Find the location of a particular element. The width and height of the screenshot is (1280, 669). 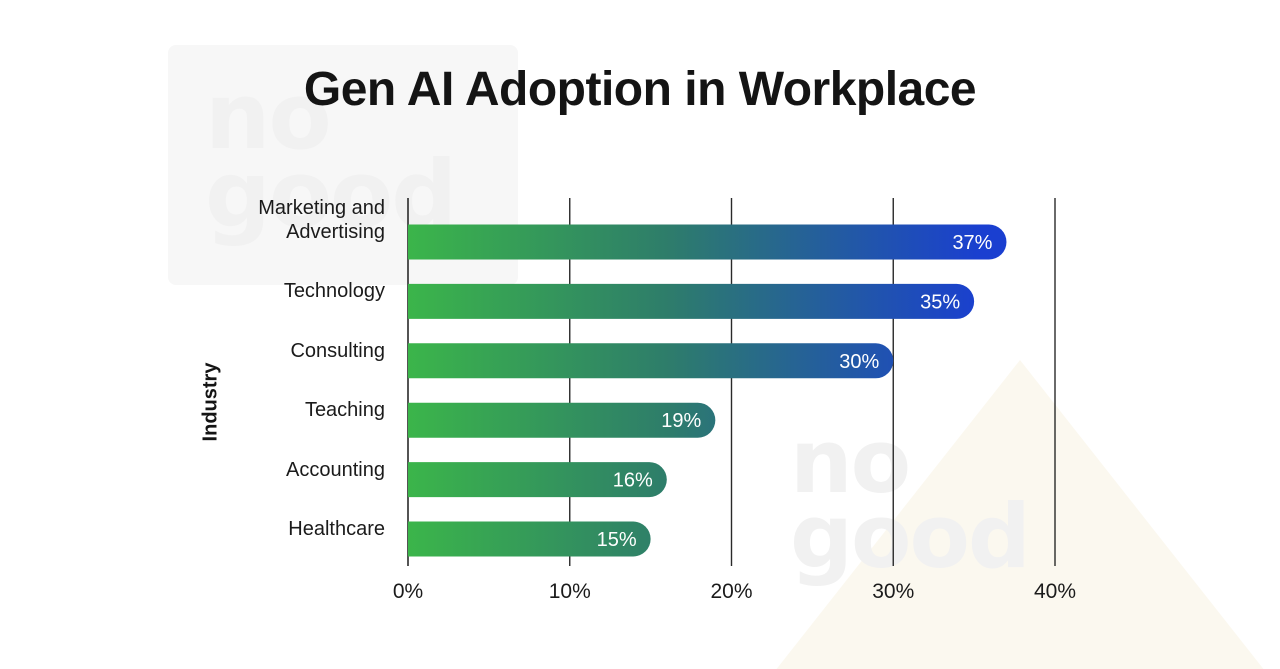

chart-title: Gen AI Adoption in Workplace is located at coordinates (640, 89).